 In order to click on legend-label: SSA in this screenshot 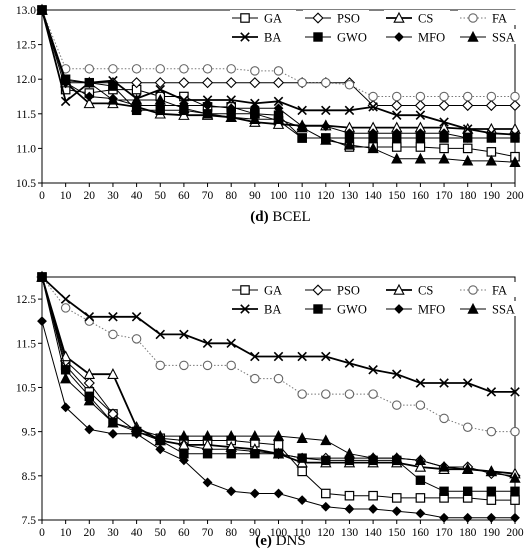, I will do `click(503, 38)`.